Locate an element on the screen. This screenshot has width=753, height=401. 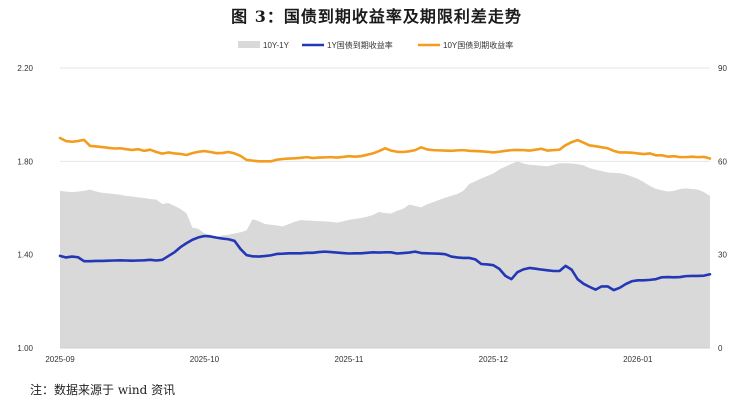
line-series-1y-yield is located at coordinates (385, 263).